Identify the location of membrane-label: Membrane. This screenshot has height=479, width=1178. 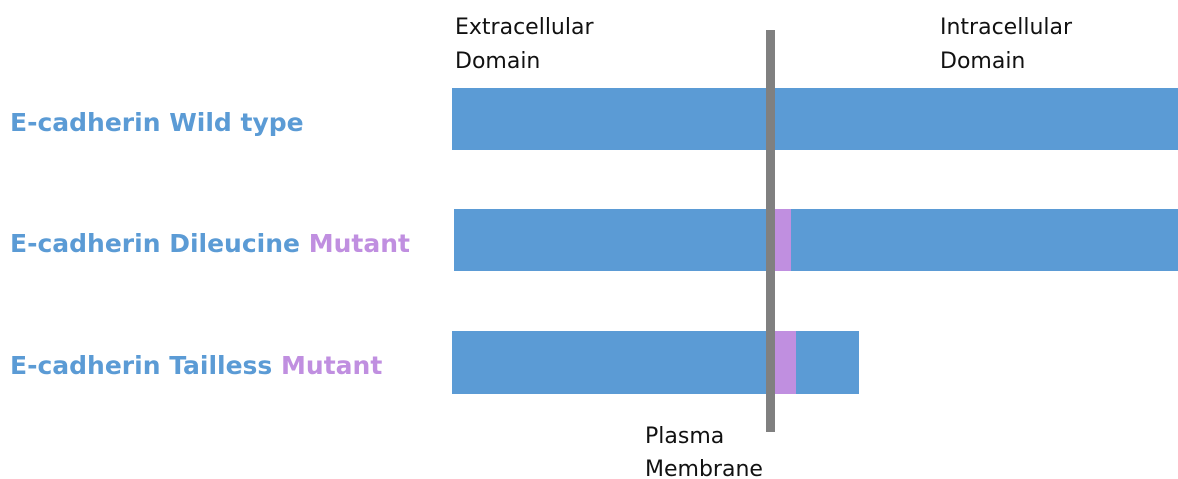
(704, 468).